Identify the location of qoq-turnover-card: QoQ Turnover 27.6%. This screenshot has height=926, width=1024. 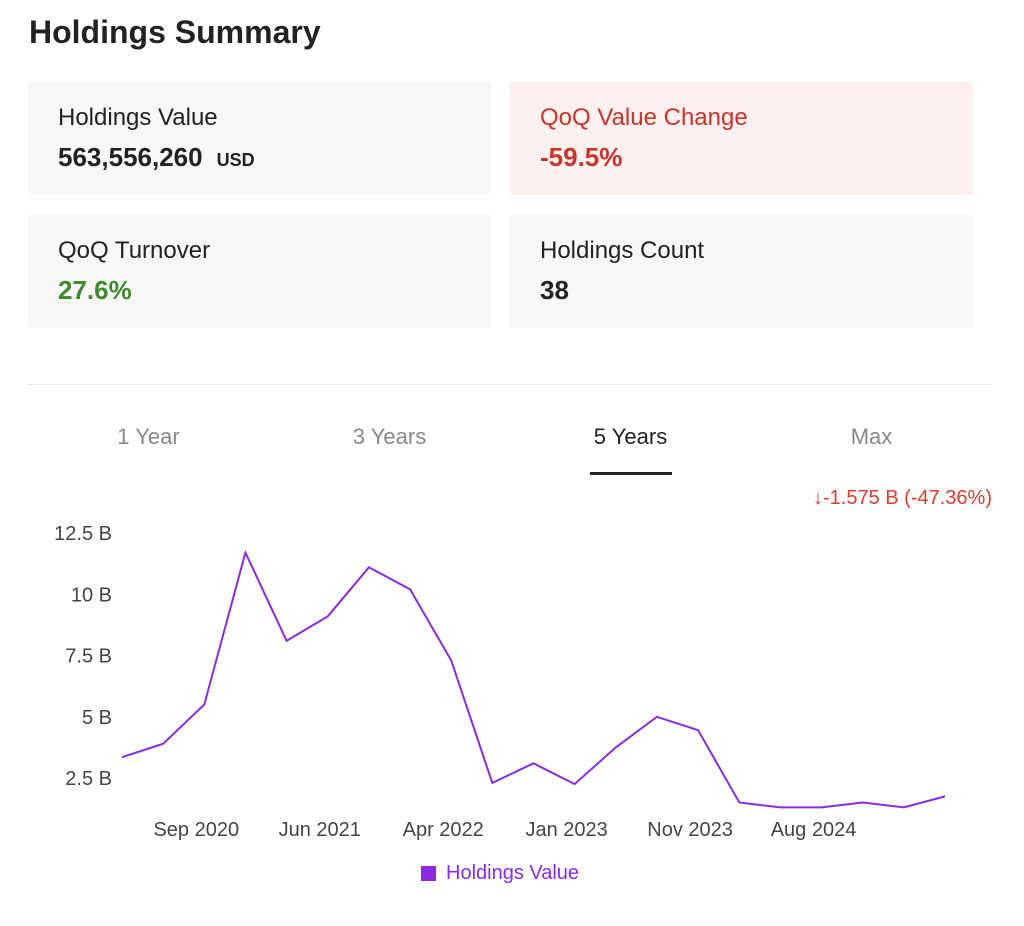
(259, 271).